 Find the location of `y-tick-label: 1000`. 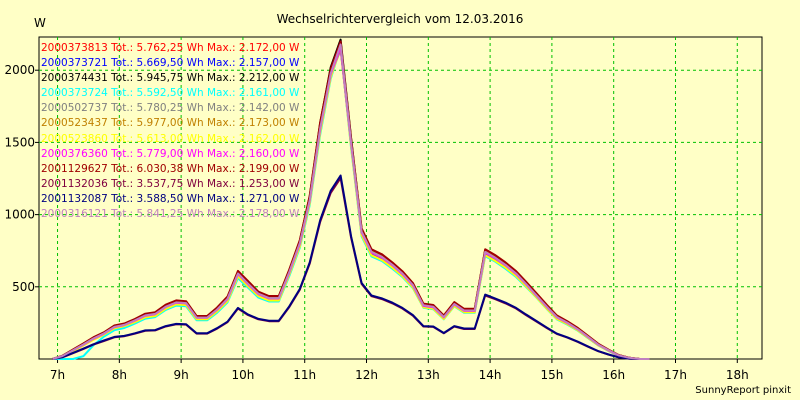

y-tick-label: 1000 is located at coordinates (19, 215).